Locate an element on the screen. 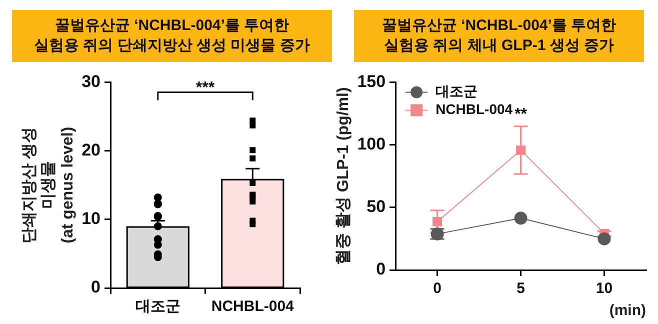  x-tick-label: 10 is located at coordinates (604, 289).